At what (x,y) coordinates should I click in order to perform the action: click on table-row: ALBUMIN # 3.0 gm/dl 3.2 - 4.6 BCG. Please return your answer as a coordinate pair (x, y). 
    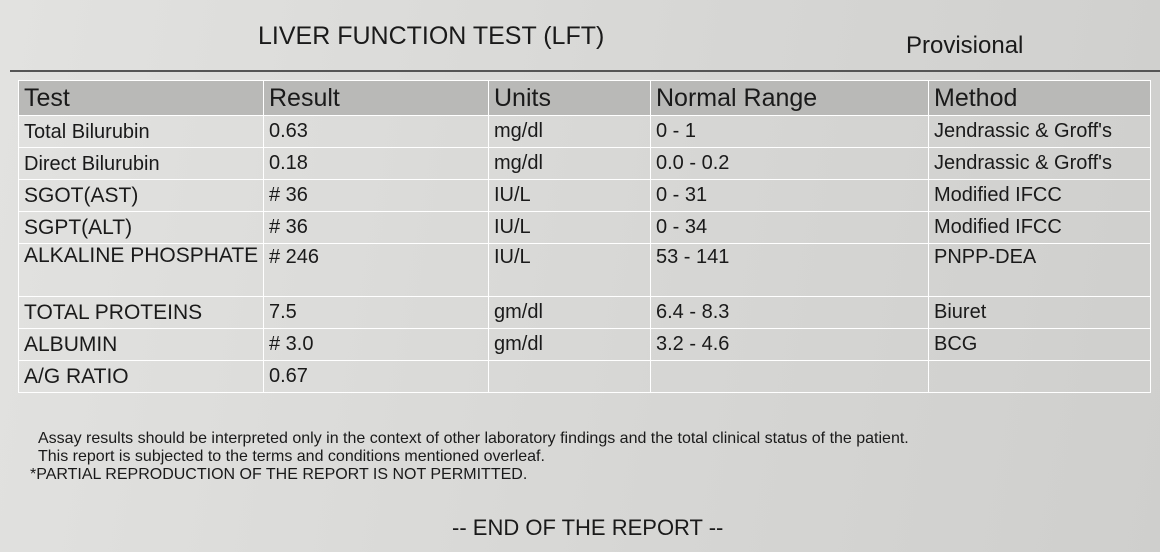
    Looking at the image, I should click on (584, 344).